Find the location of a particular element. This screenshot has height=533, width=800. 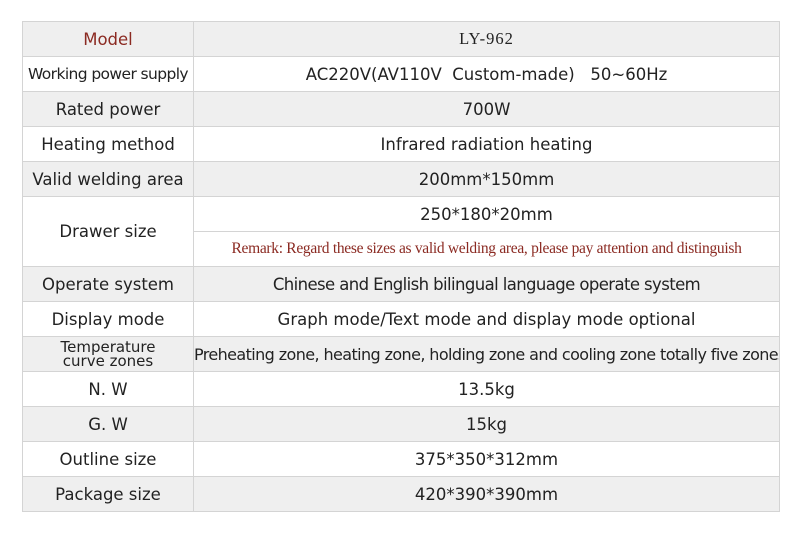

row-value: 375*350*312mm is located at coordinates (486, 459).